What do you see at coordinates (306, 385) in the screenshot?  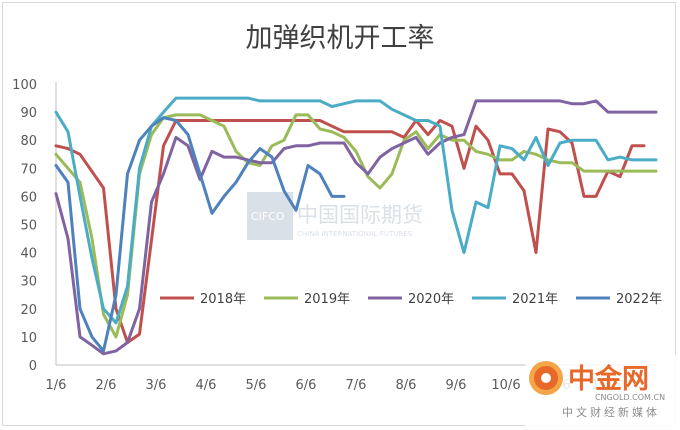 I see `x-tick-label: 6/6` at bounding box center [306, 385].